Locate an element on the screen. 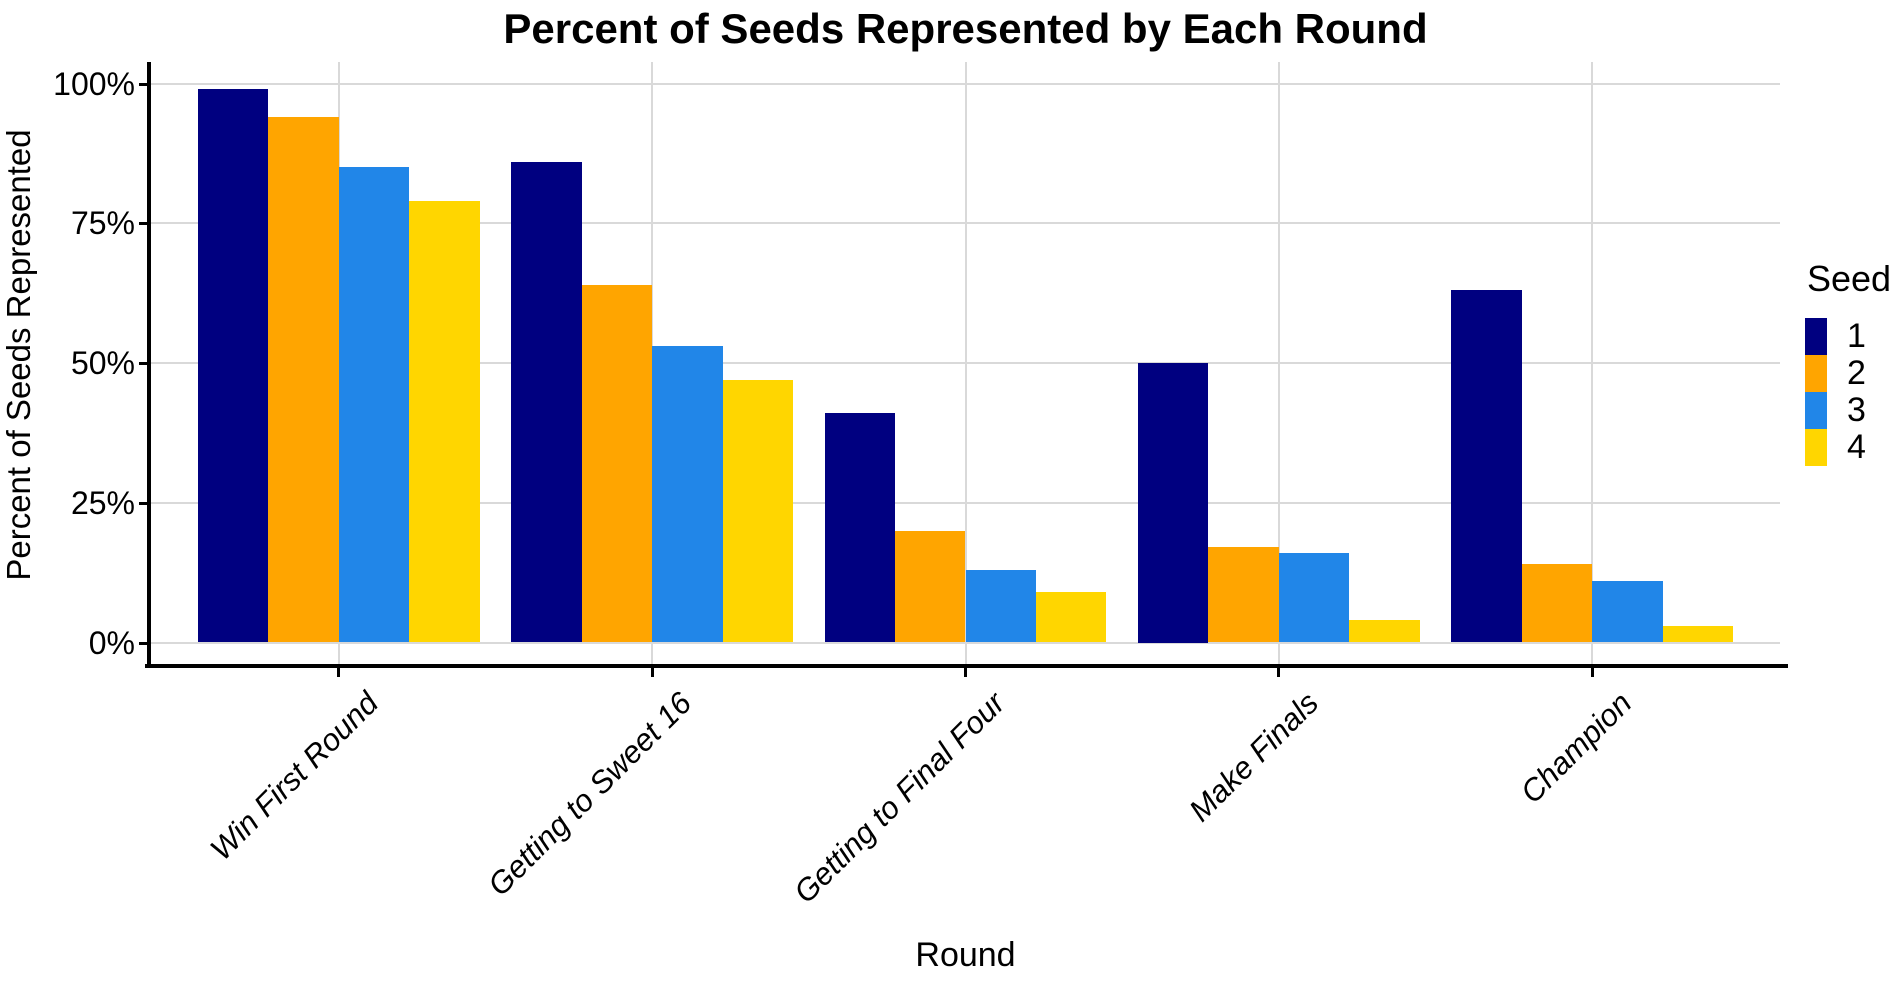 The height and width of the screenshot is (994, 1899). legend-label-seed-3: 3 is located at coordinates (1856, 410).